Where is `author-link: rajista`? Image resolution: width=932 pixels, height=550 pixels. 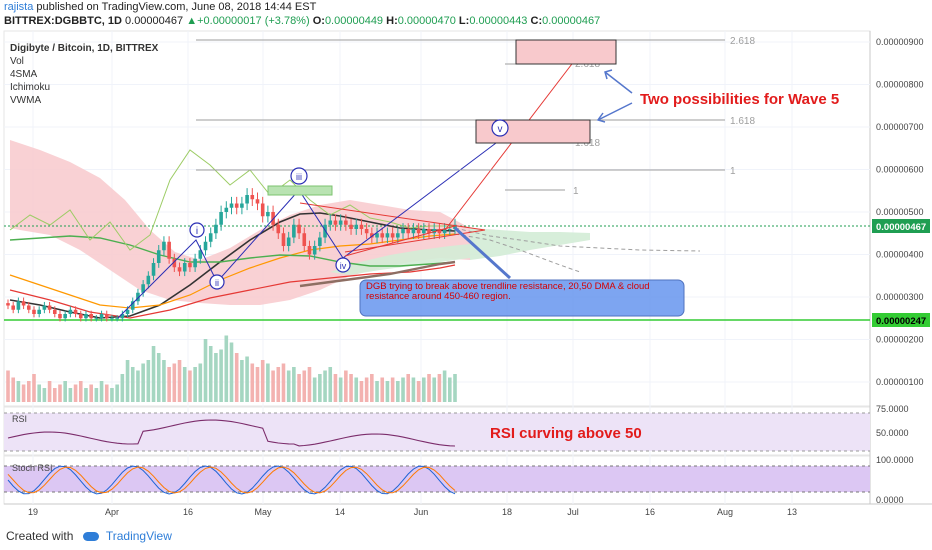 author-link: rajista is located at coordinates (19, 7).